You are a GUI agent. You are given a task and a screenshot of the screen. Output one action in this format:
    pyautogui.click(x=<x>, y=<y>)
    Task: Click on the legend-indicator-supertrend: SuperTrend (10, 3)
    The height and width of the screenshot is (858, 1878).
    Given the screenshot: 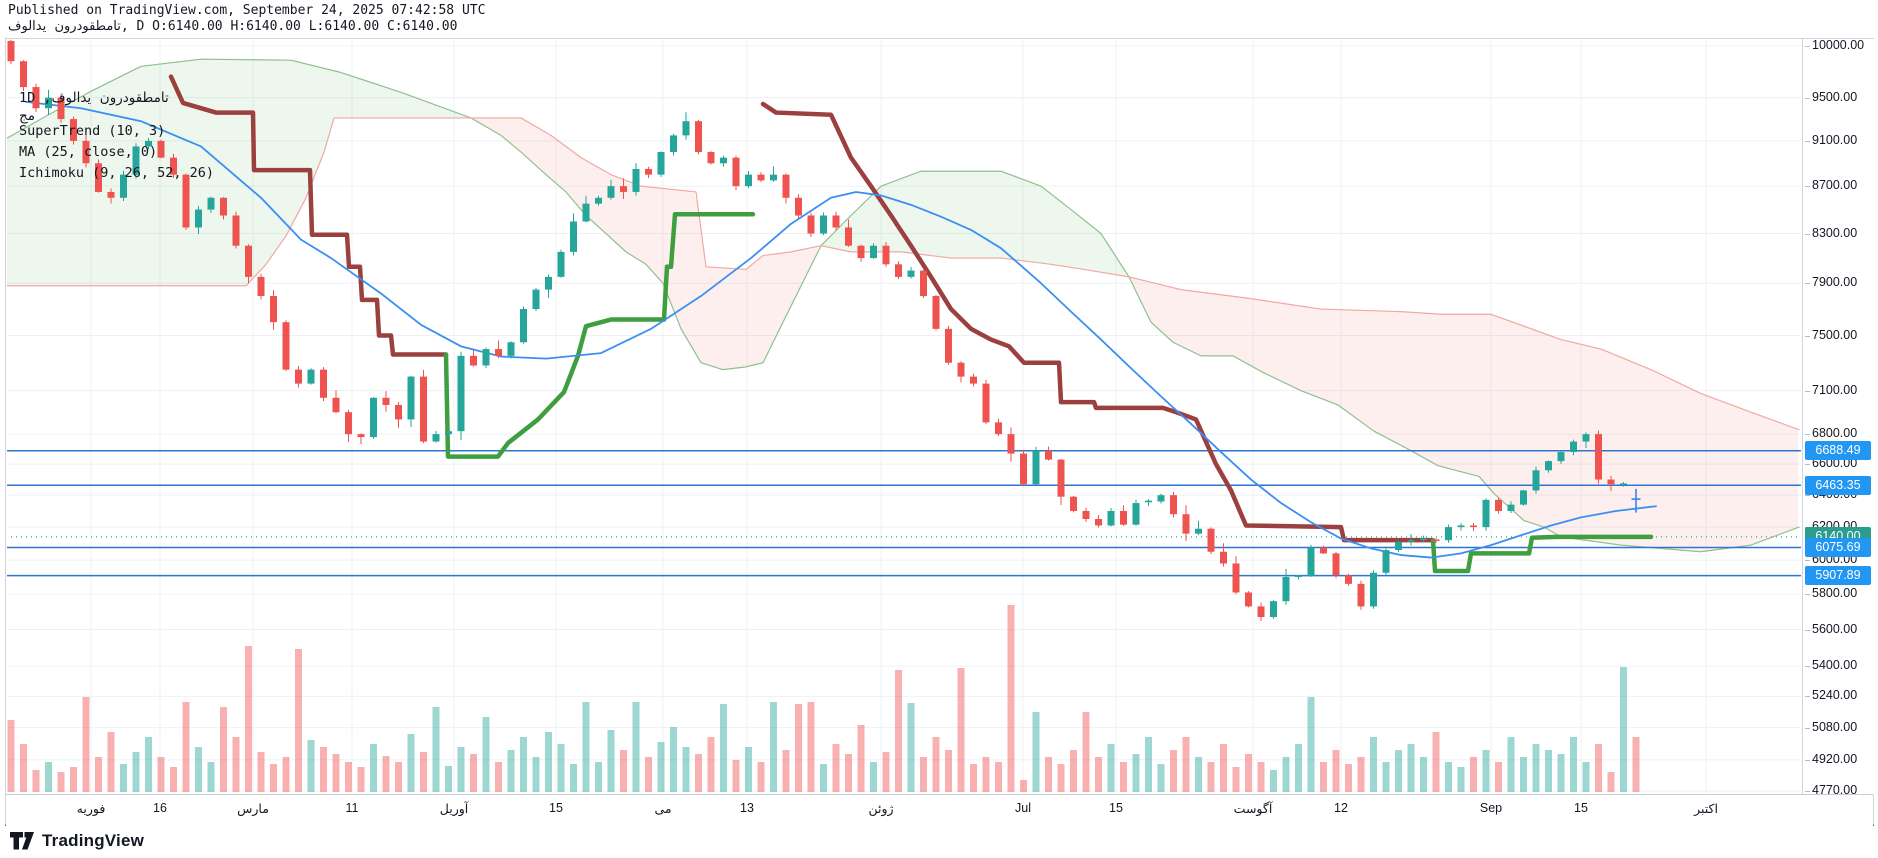 What is the action you would take?
    pyautogui.click(x=92, y=131)
    